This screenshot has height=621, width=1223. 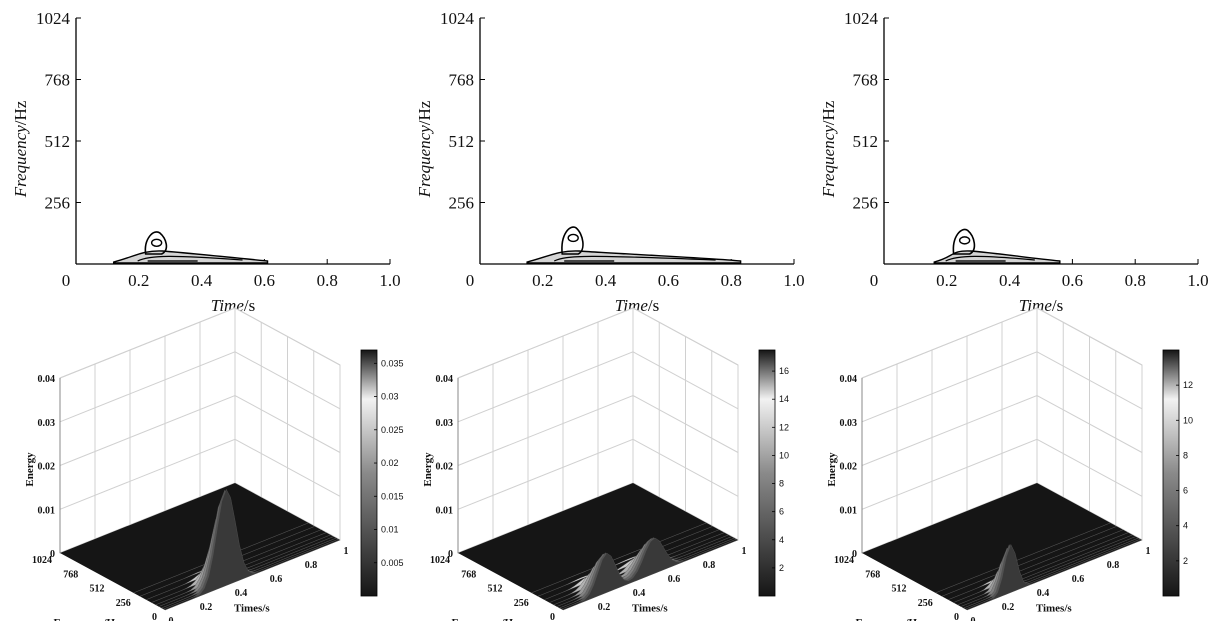 I want to click on x-tick-label: 1.0, so click(x=1197, y=280).